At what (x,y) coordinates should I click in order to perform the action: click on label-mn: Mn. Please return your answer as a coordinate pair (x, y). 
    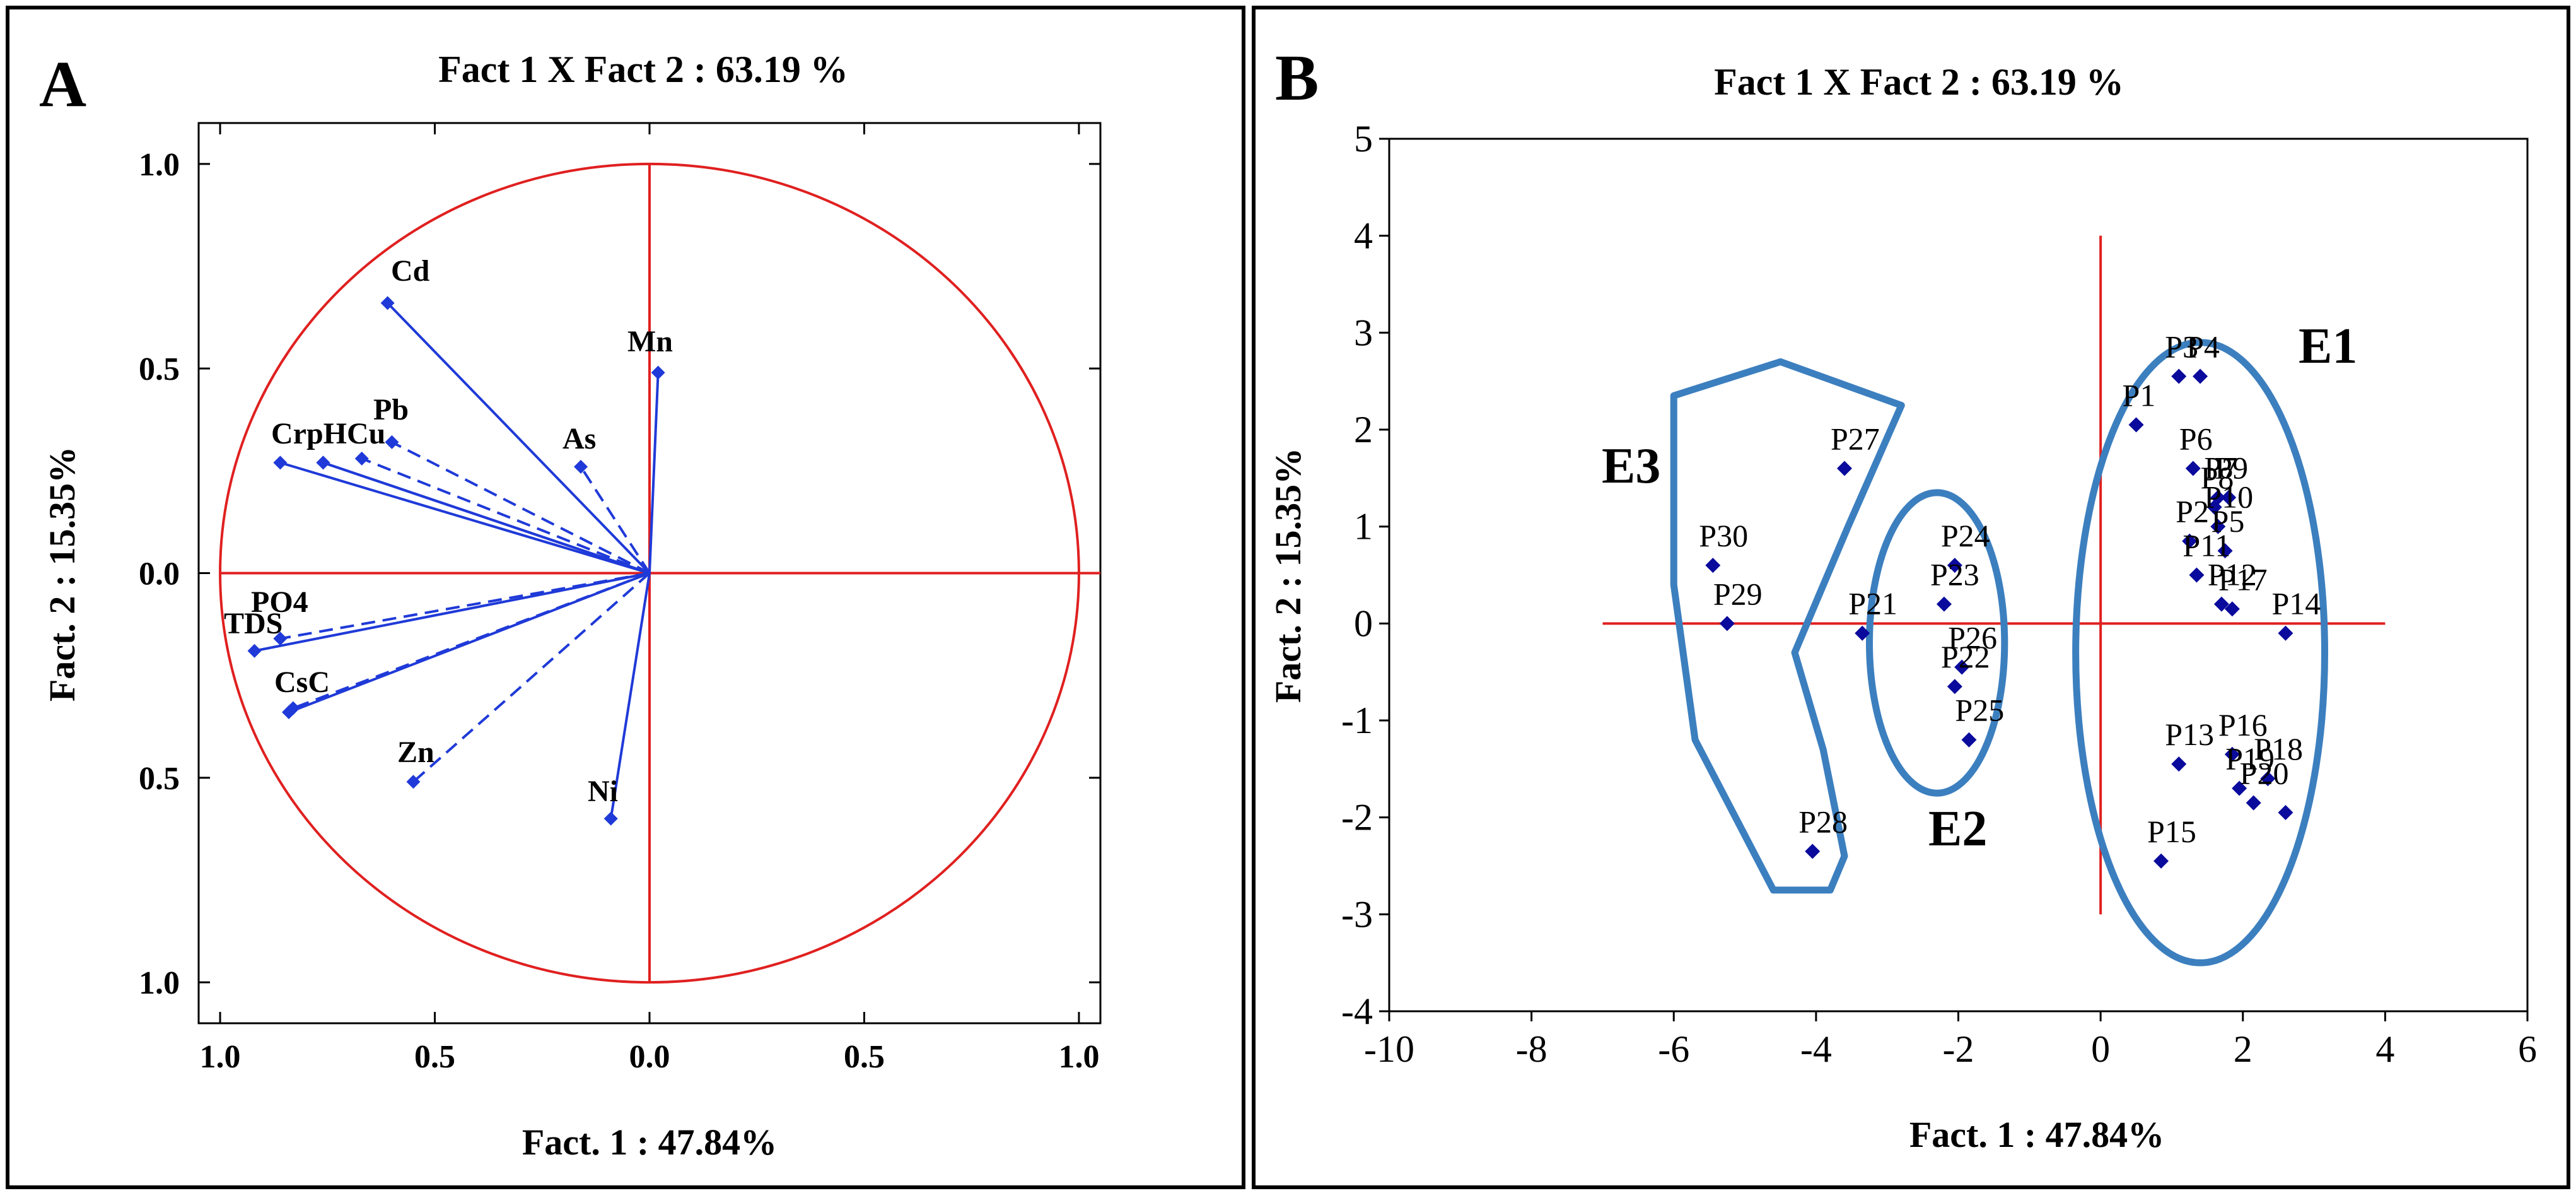
    Looking at the image, I should click on (650, 342).